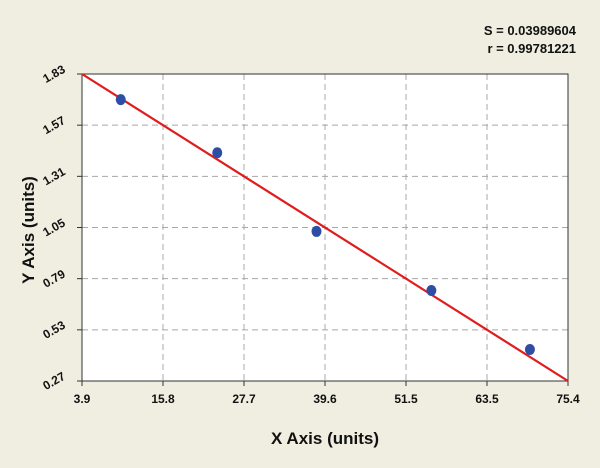 This screenshot has height=468, width=600. Describe the element at coordinates (54, 74) in the screenshot. I see `y-tick-label: 1.83` at that location.